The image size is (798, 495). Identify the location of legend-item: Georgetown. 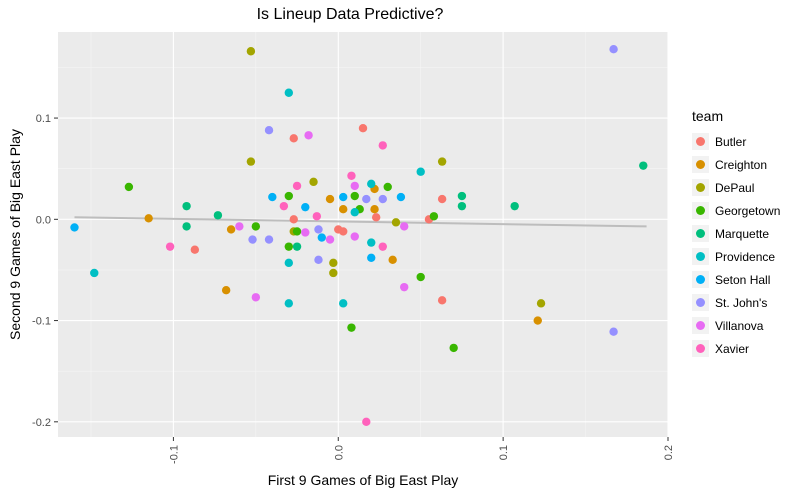
(734, 210).